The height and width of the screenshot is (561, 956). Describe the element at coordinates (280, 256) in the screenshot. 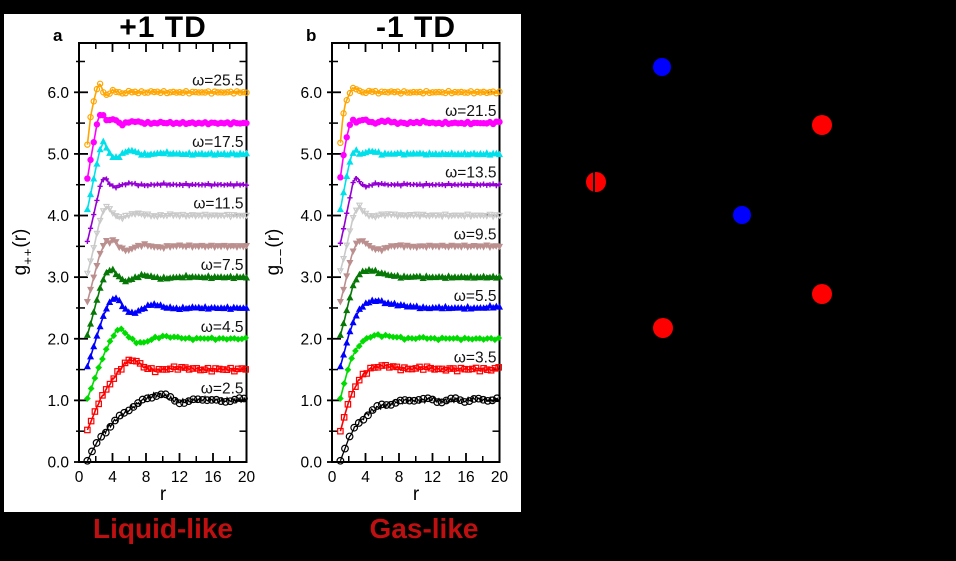

I see `ylabel-subscript: −−` at that location.